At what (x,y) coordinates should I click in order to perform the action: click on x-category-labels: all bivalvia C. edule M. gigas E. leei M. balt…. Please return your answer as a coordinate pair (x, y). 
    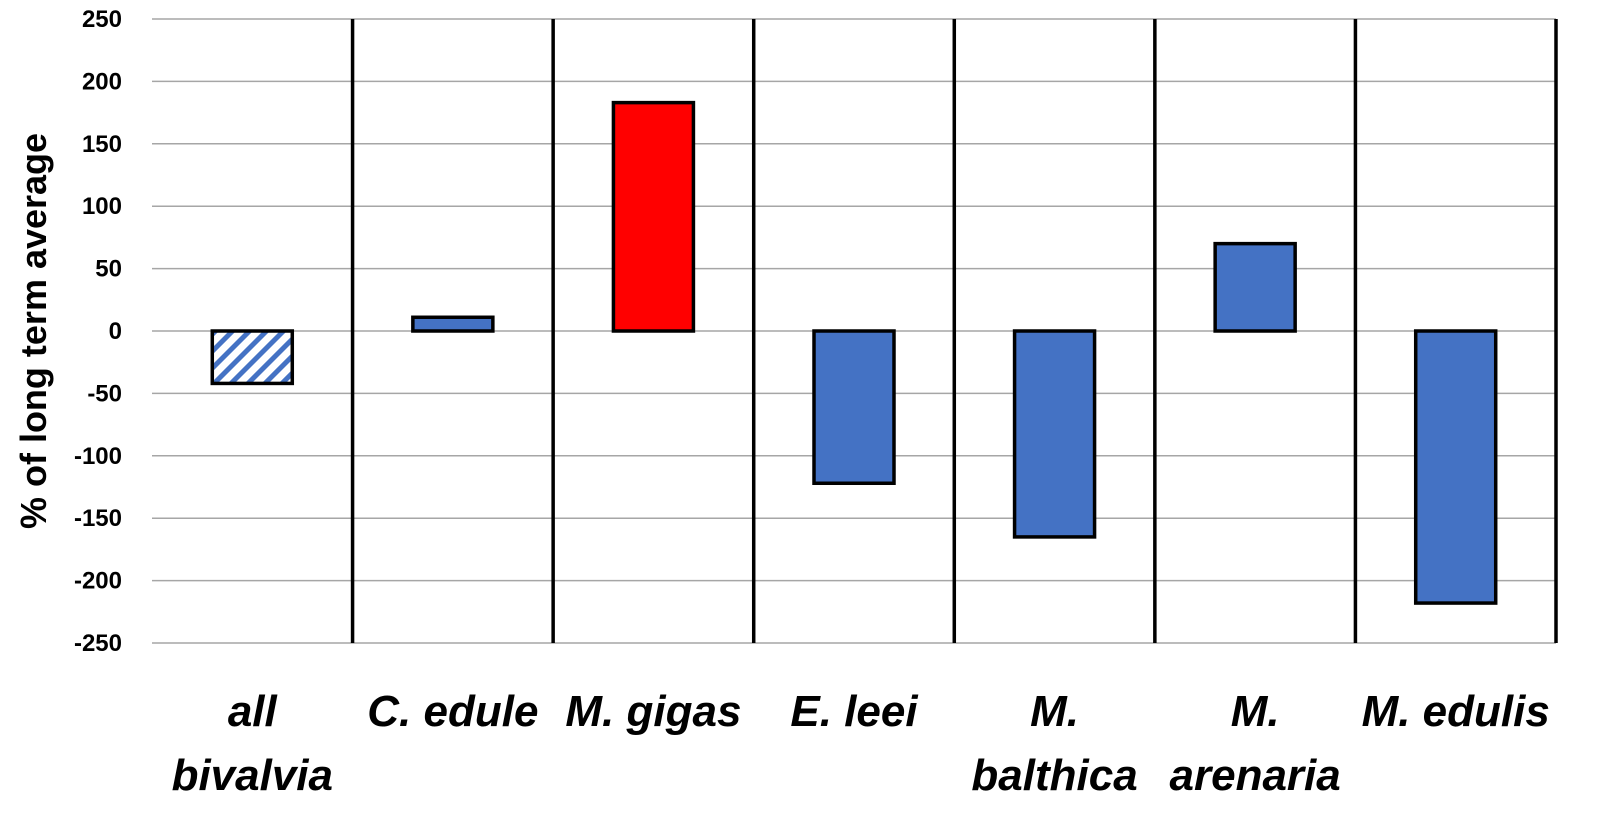
    Looking at the image, I should click on (861, 743).